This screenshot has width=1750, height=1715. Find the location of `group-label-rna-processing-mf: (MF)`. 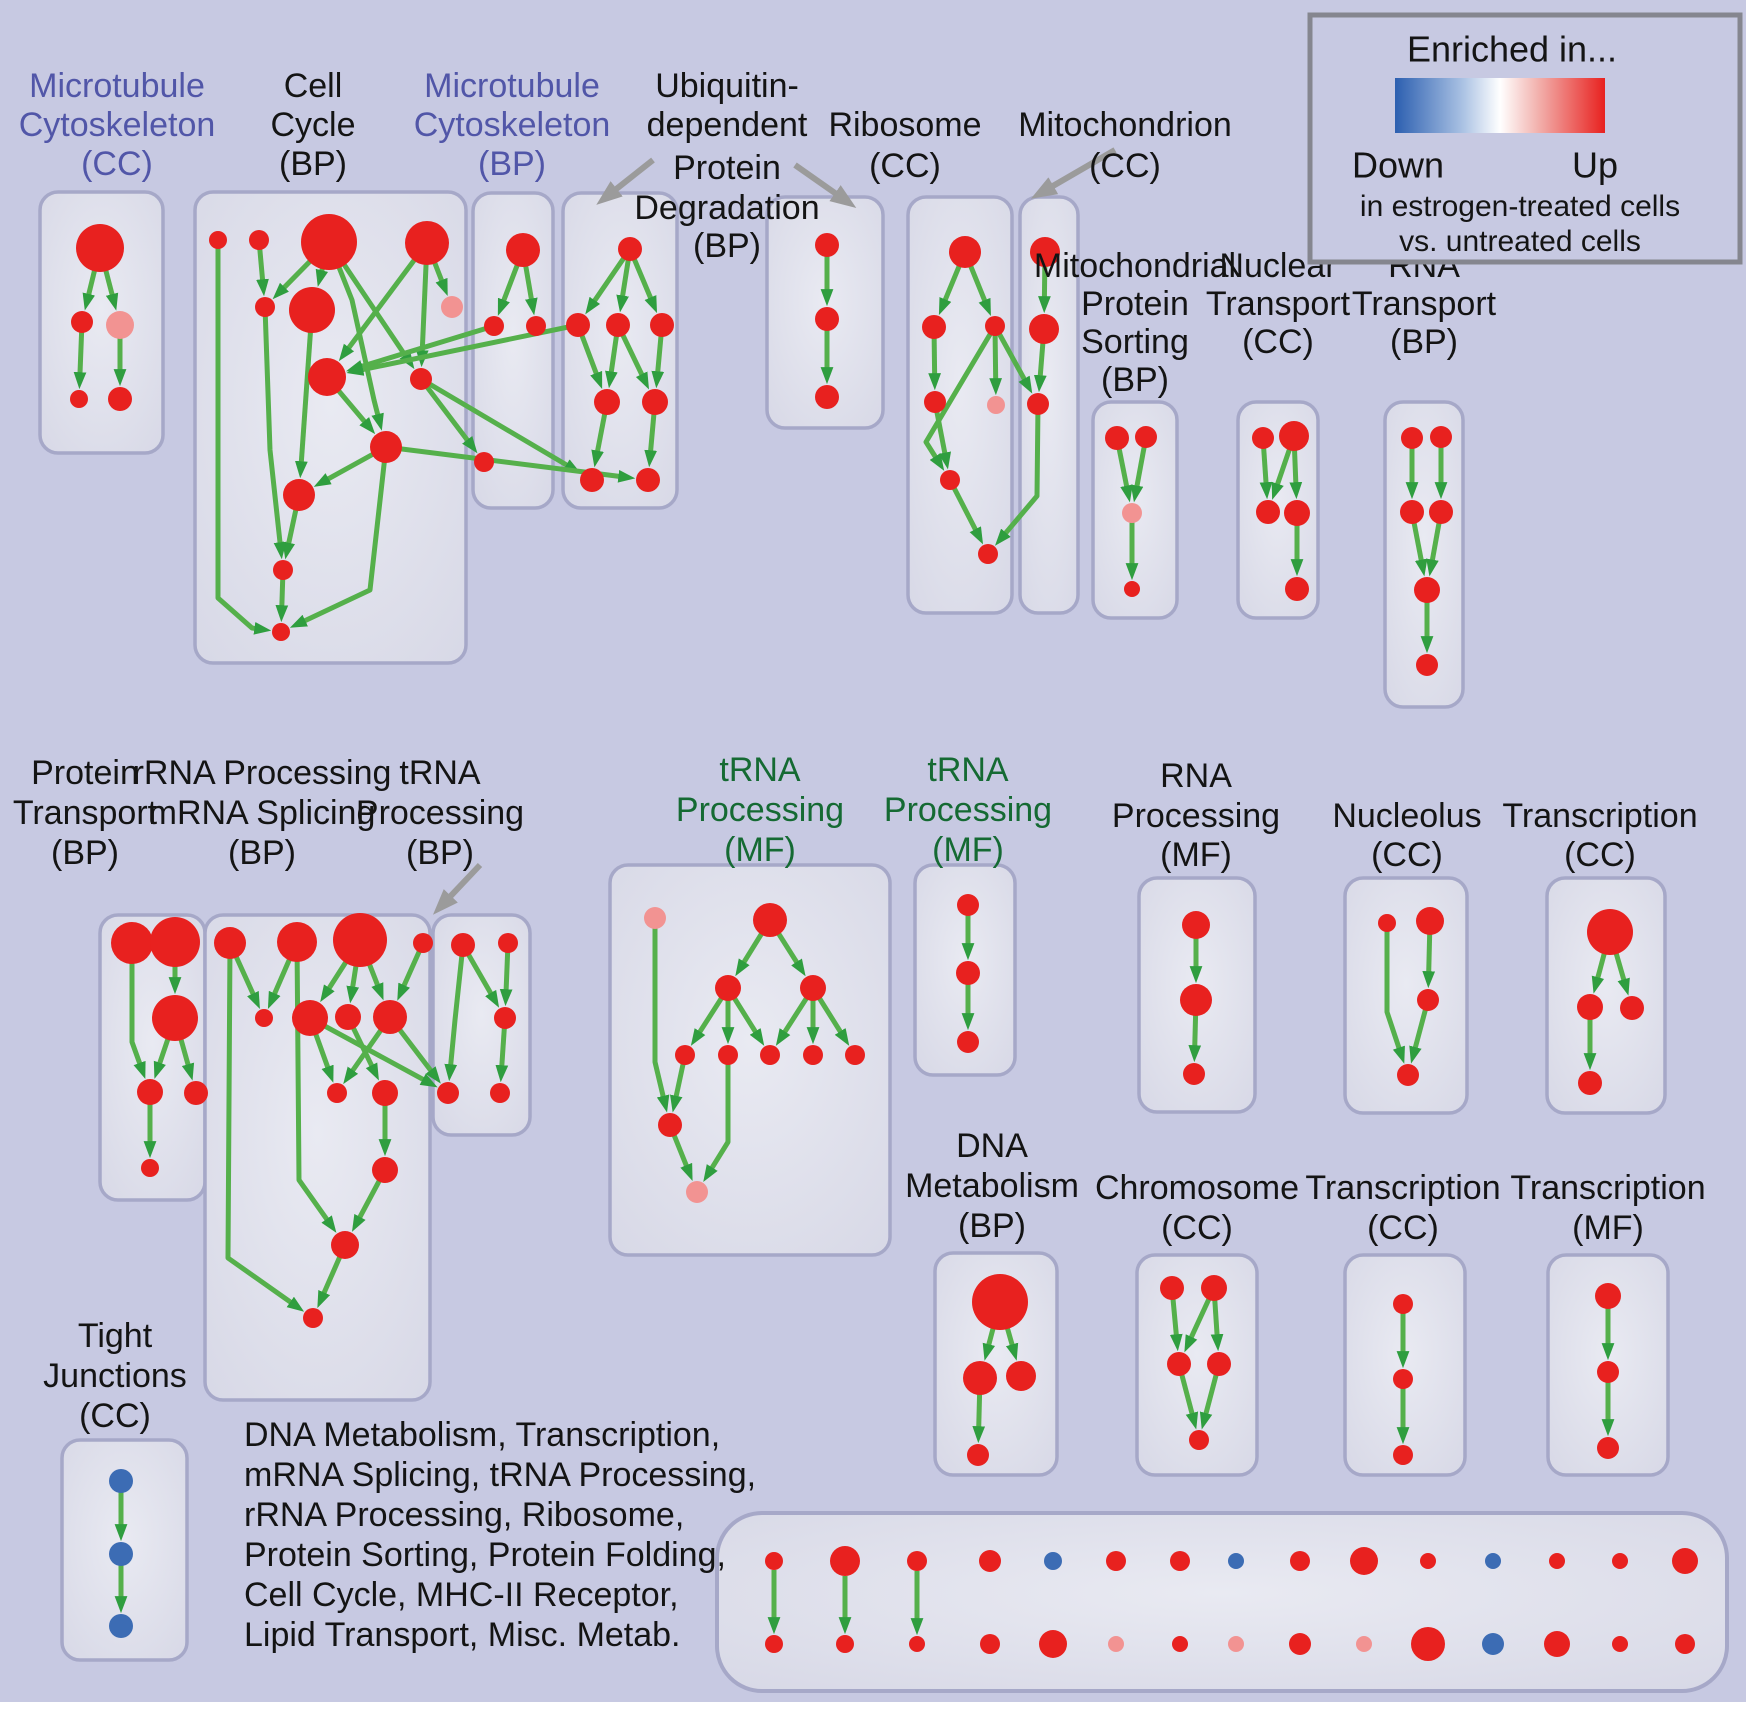

group-label-rna-processing-mf: (MF) is located at coordinates (1196, 855).